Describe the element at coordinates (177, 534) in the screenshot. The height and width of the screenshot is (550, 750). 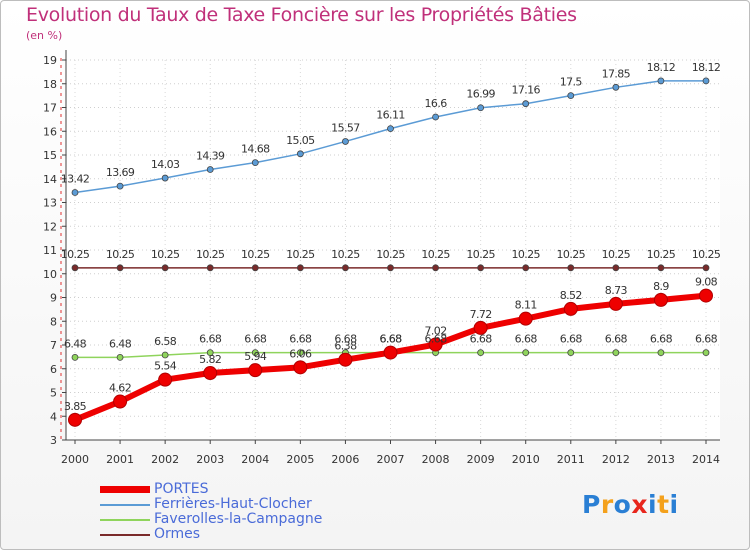
I see `legend-label: Ormes` at that location.